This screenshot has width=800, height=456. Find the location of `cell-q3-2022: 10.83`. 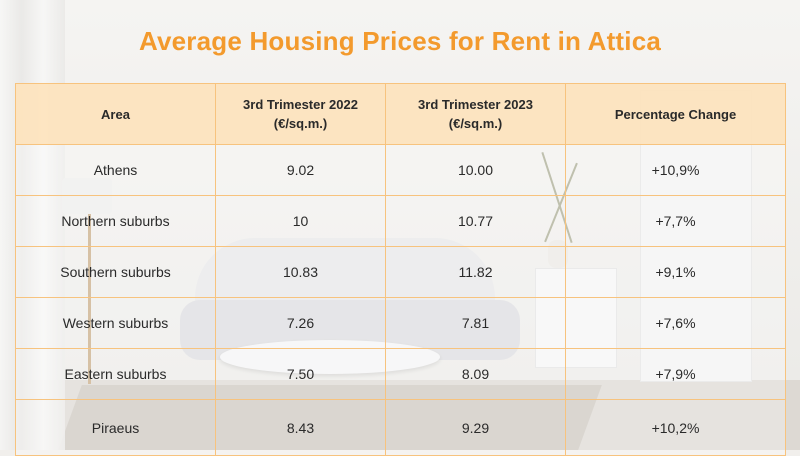

cell-q3-2022: 10.83 is located at coordinates (300, 272).